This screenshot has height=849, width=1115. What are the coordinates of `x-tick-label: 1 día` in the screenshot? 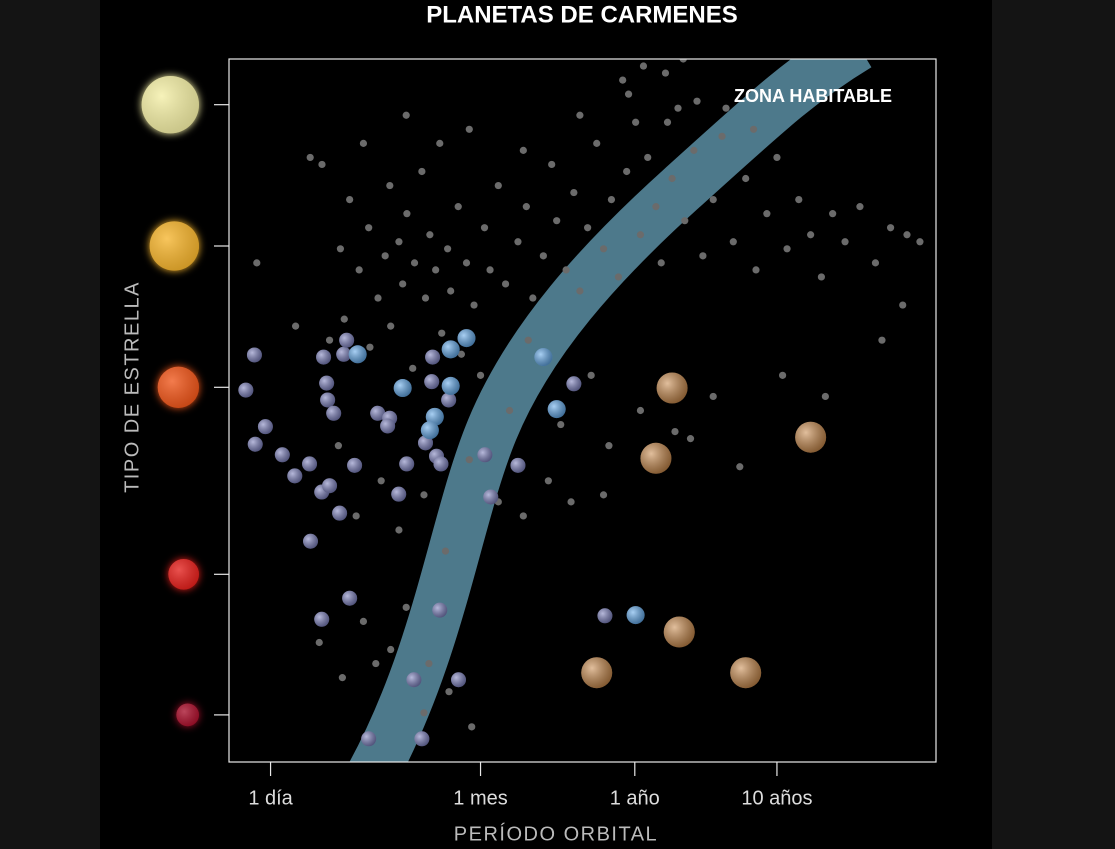 It's located at (270, 798).